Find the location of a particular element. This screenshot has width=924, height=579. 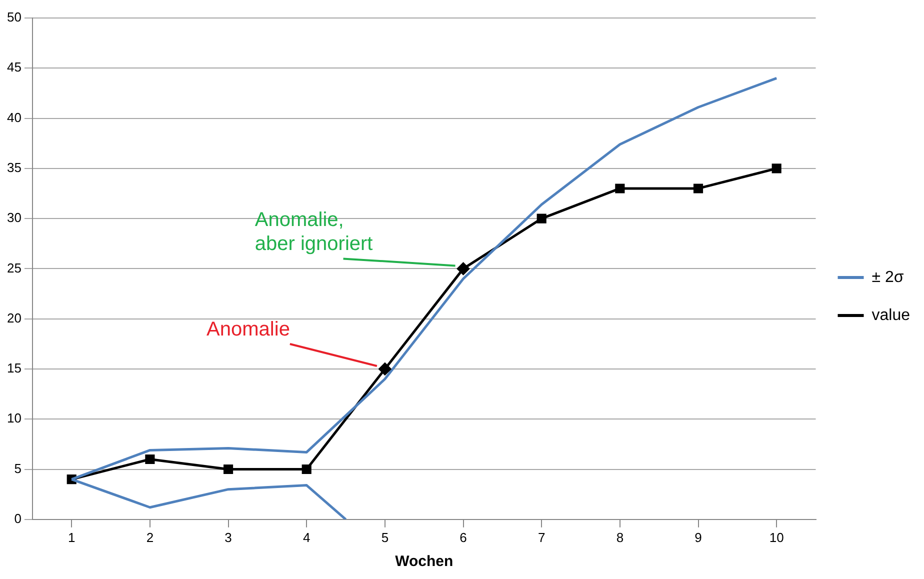

x-axis-title: Wochen is located at coordinates (424, 561).